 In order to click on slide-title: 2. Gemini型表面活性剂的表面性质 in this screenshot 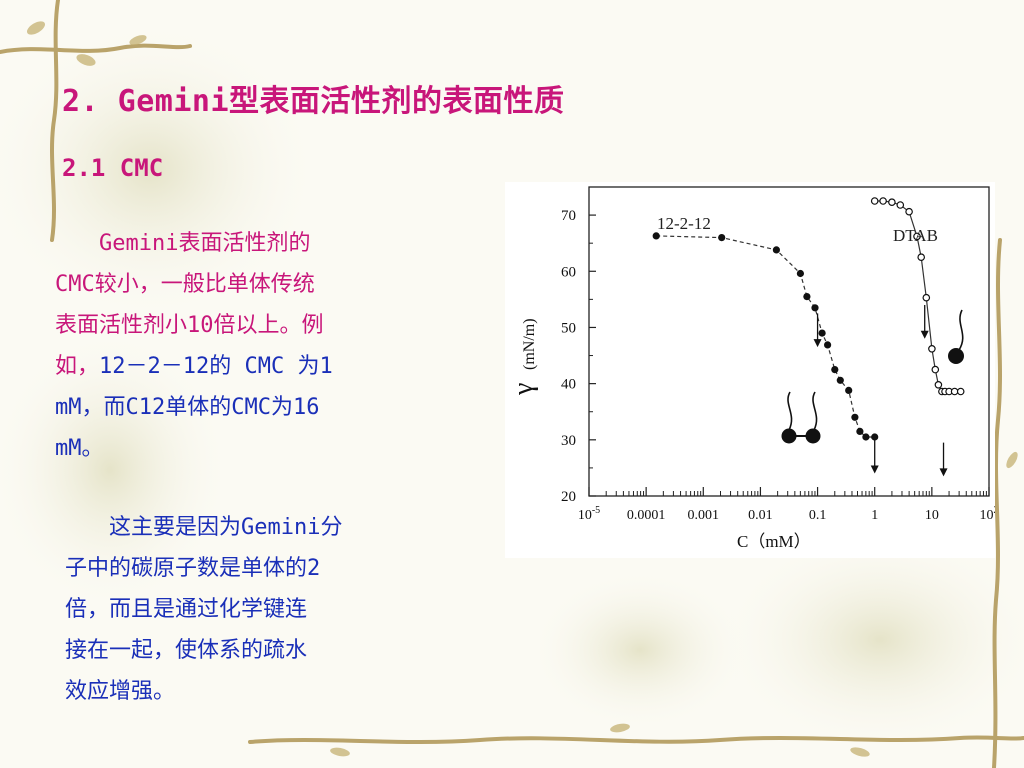, I will do `click(313, 101)`.